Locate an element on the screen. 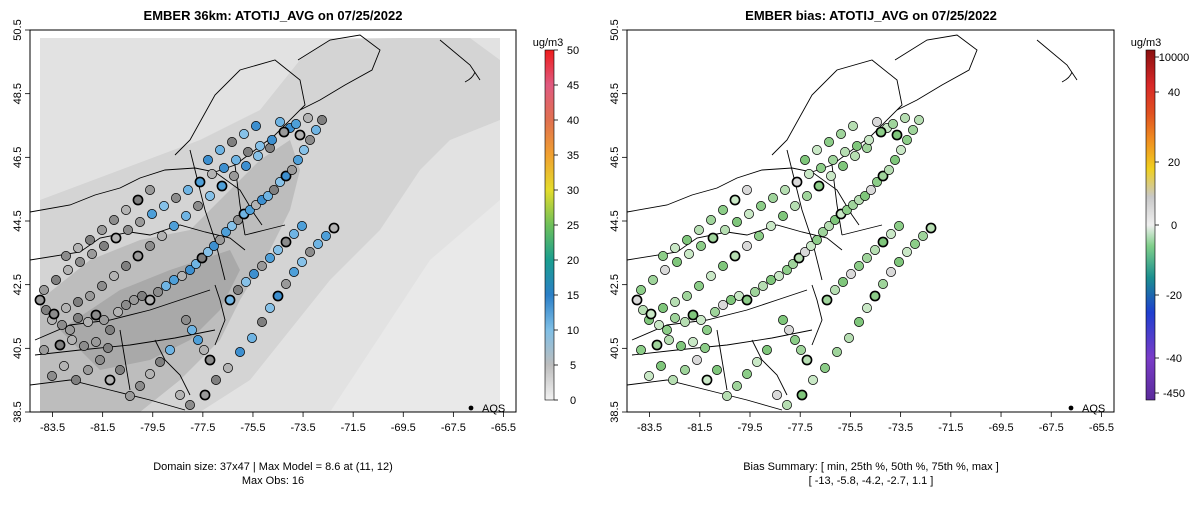 The width and height of the screenshot is (1200, 507). colorbar-tick-label: 50 is located at coordinates (573, 51).